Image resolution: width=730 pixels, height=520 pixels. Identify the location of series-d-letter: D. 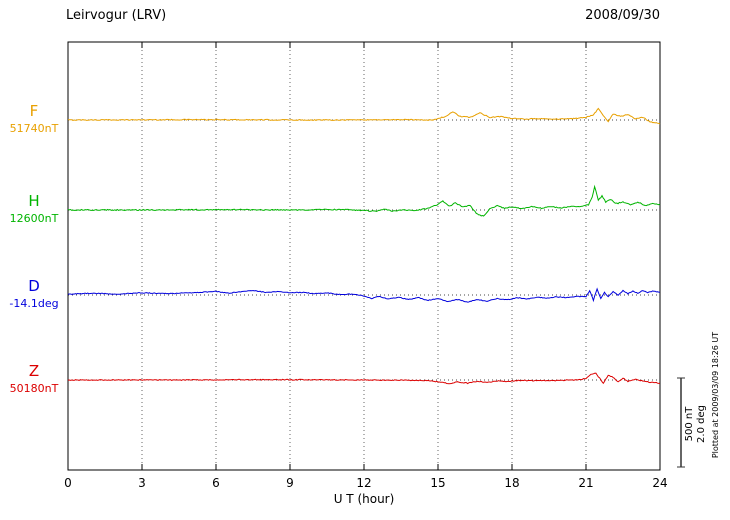
(34, 286).